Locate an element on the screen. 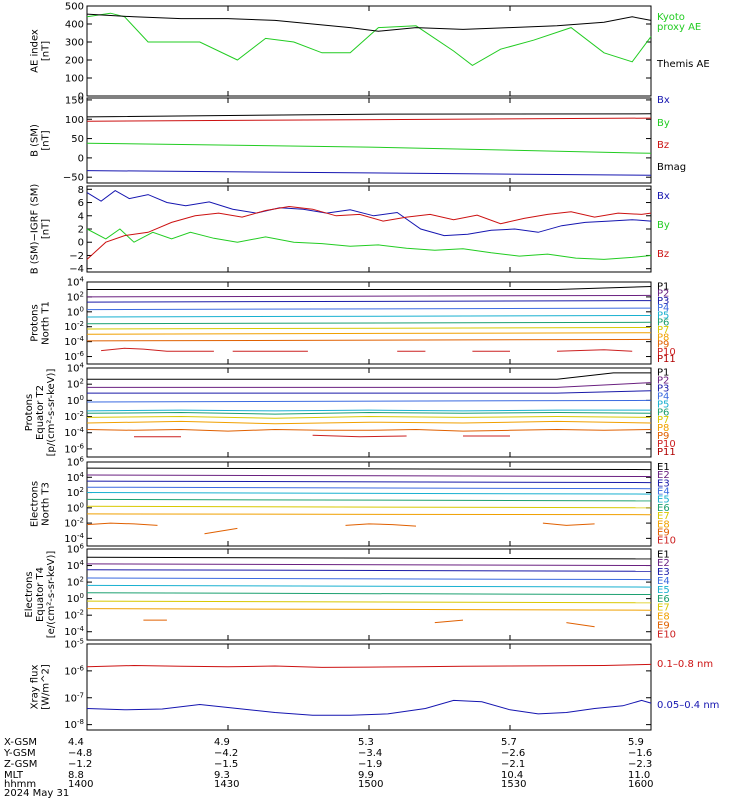 This screenshot has width=750, height=800. series-line-e8 is located at coordinates (369, 514).